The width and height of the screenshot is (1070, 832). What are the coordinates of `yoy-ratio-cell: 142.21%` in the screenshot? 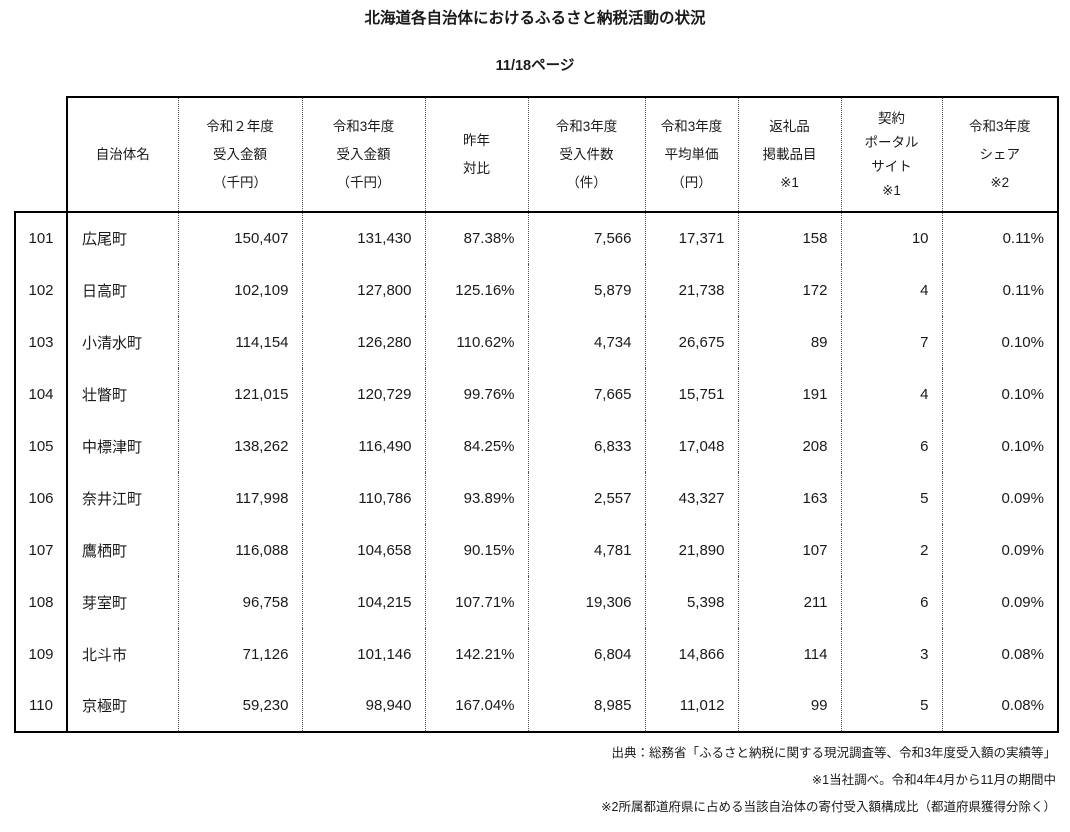 It's located at (476, 654).